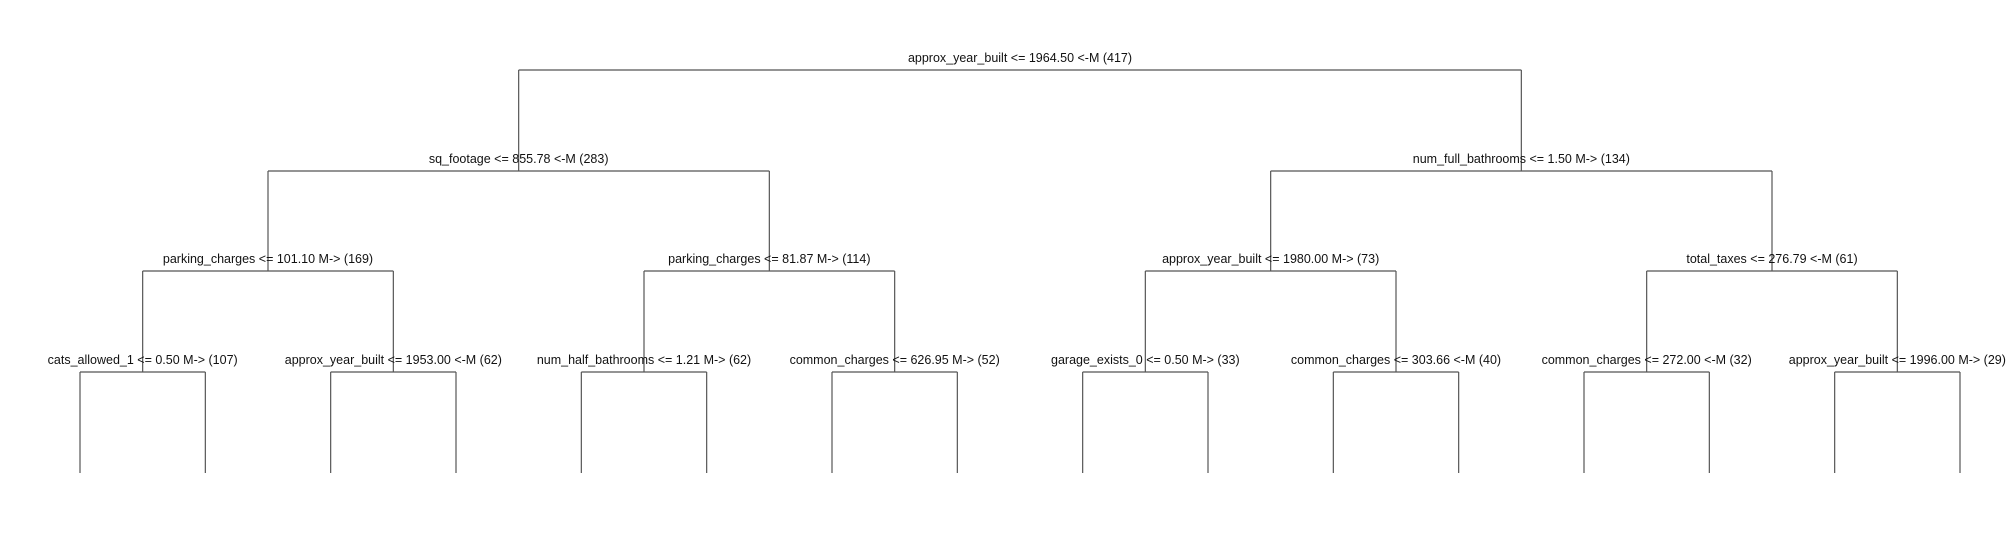 This screenshot has width=2016, height=540. I want to click on node-split-label: parking_charges <= 101.10 M-> (169), so click(268, 259).